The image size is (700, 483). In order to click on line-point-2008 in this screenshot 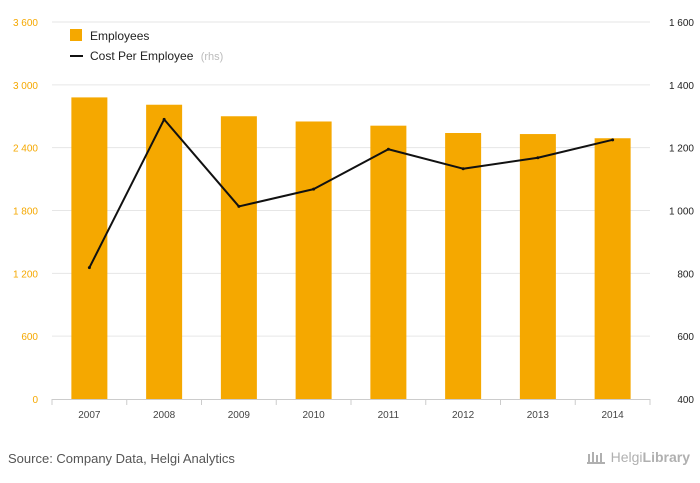, I will do `click(164, 119)`.